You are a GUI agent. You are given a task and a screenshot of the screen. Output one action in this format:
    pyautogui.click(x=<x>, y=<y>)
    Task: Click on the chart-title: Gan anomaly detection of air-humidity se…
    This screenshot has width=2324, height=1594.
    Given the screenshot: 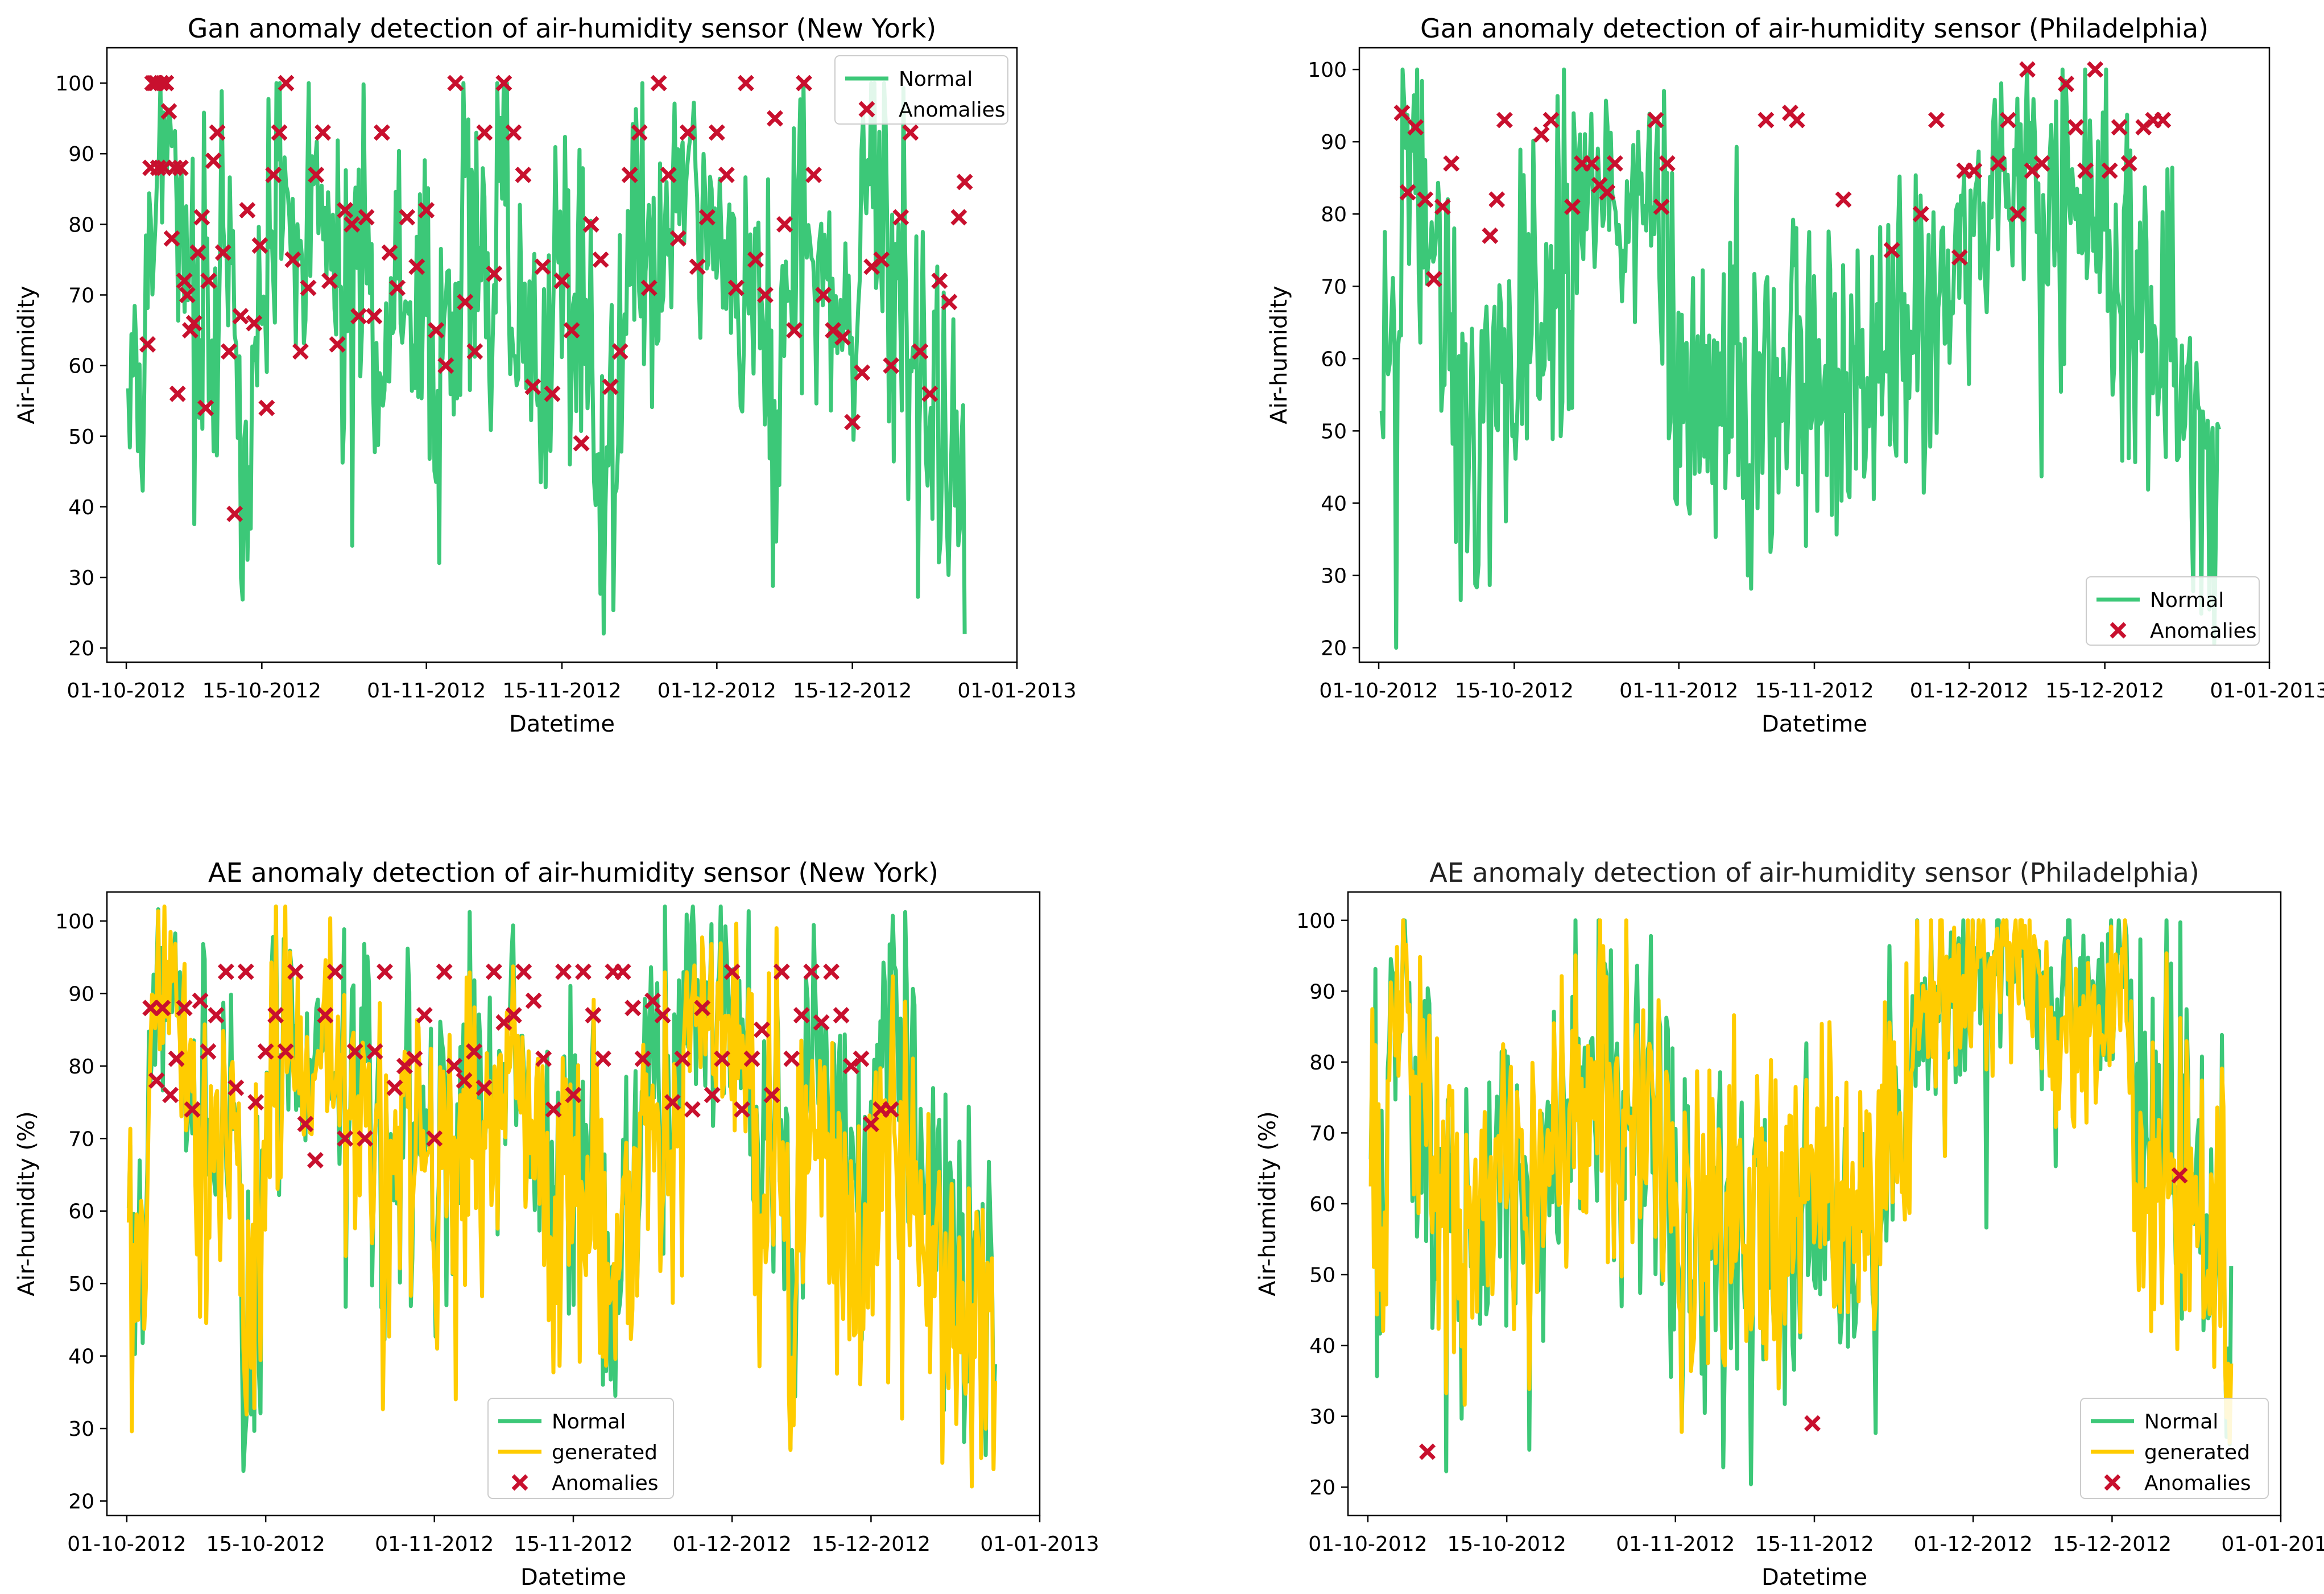 What is the action you would take?
    pyautogui.click(x=1814, y=29)
    